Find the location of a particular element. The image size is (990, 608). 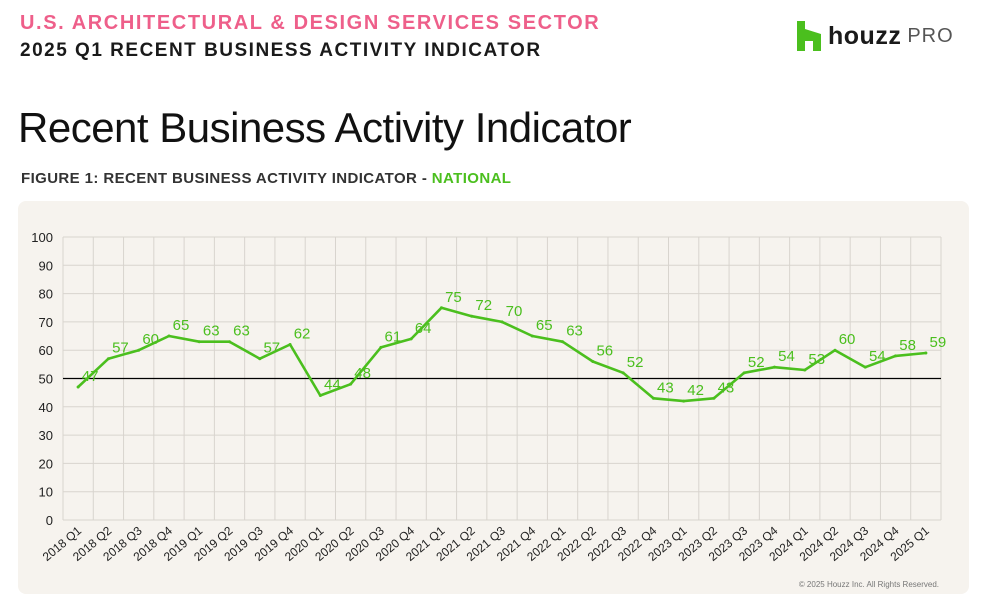

data-label: 62 is located at coordinates (302, 334).